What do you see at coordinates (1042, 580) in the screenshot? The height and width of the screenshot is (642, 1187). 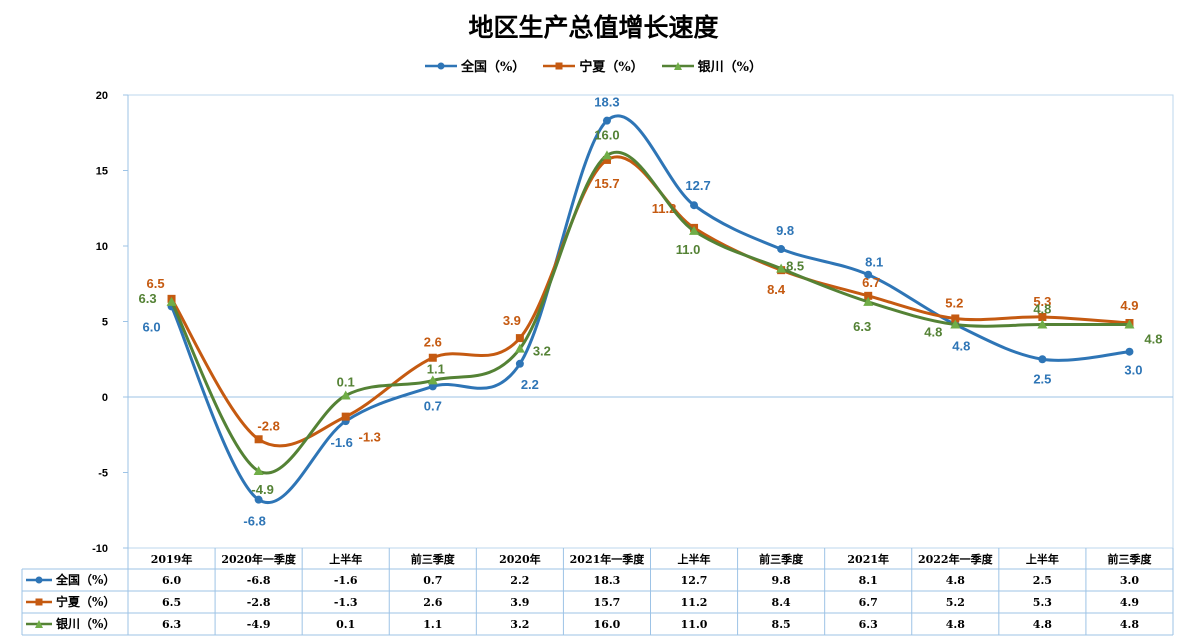 I see `table-cell-national: 2.5` at bounding box center [1042, 580].